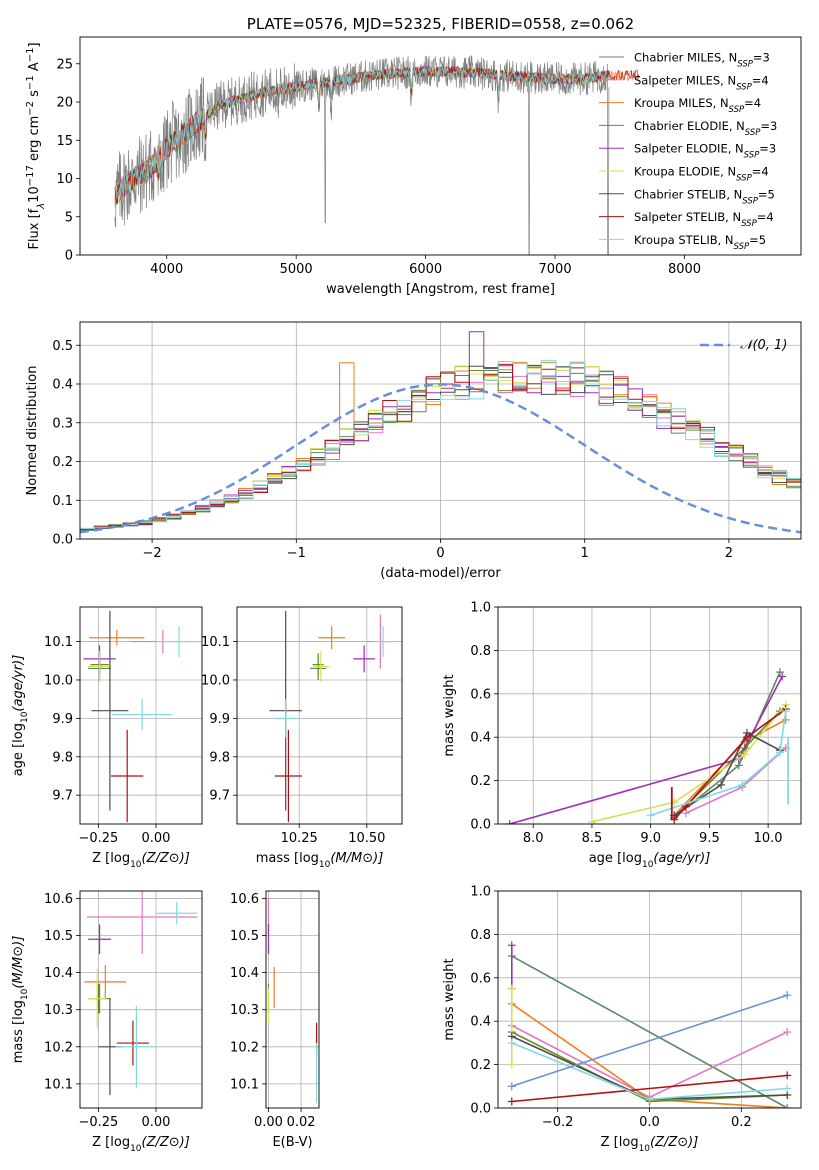 The height and width of the screenshot is (1170, 819). I want to click on x-tick-label: −2, so click(152, 553).